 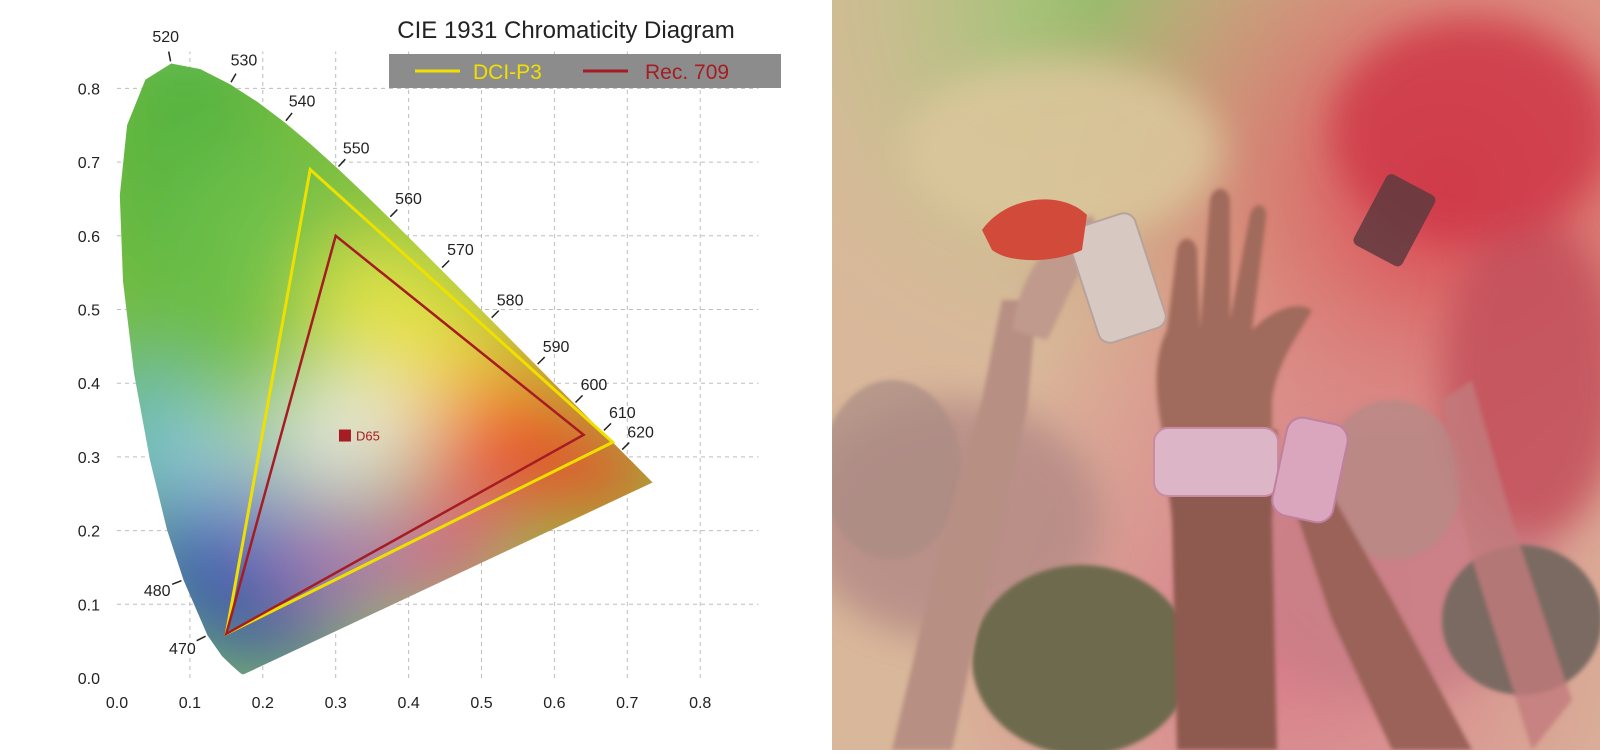 What do you see at coordinates (687, 72) in the screenshot?
I see `legend-label-rec709: Rec. 709` at bounding box center [687, 72].